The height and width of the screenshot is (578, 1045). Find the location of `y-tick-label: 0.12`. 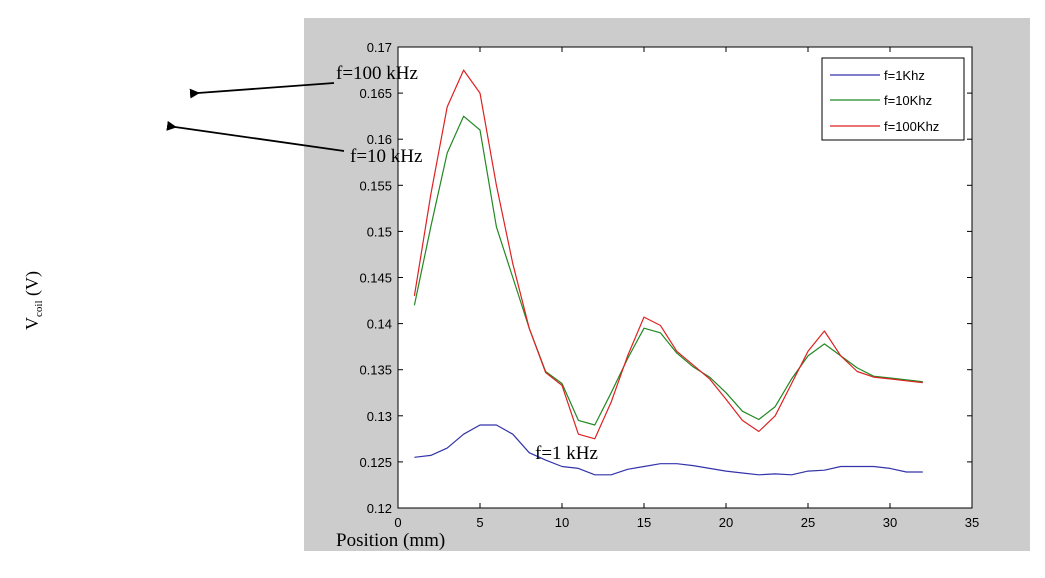

y-tick-label: 0.12 is located at coordinates (379, 508).